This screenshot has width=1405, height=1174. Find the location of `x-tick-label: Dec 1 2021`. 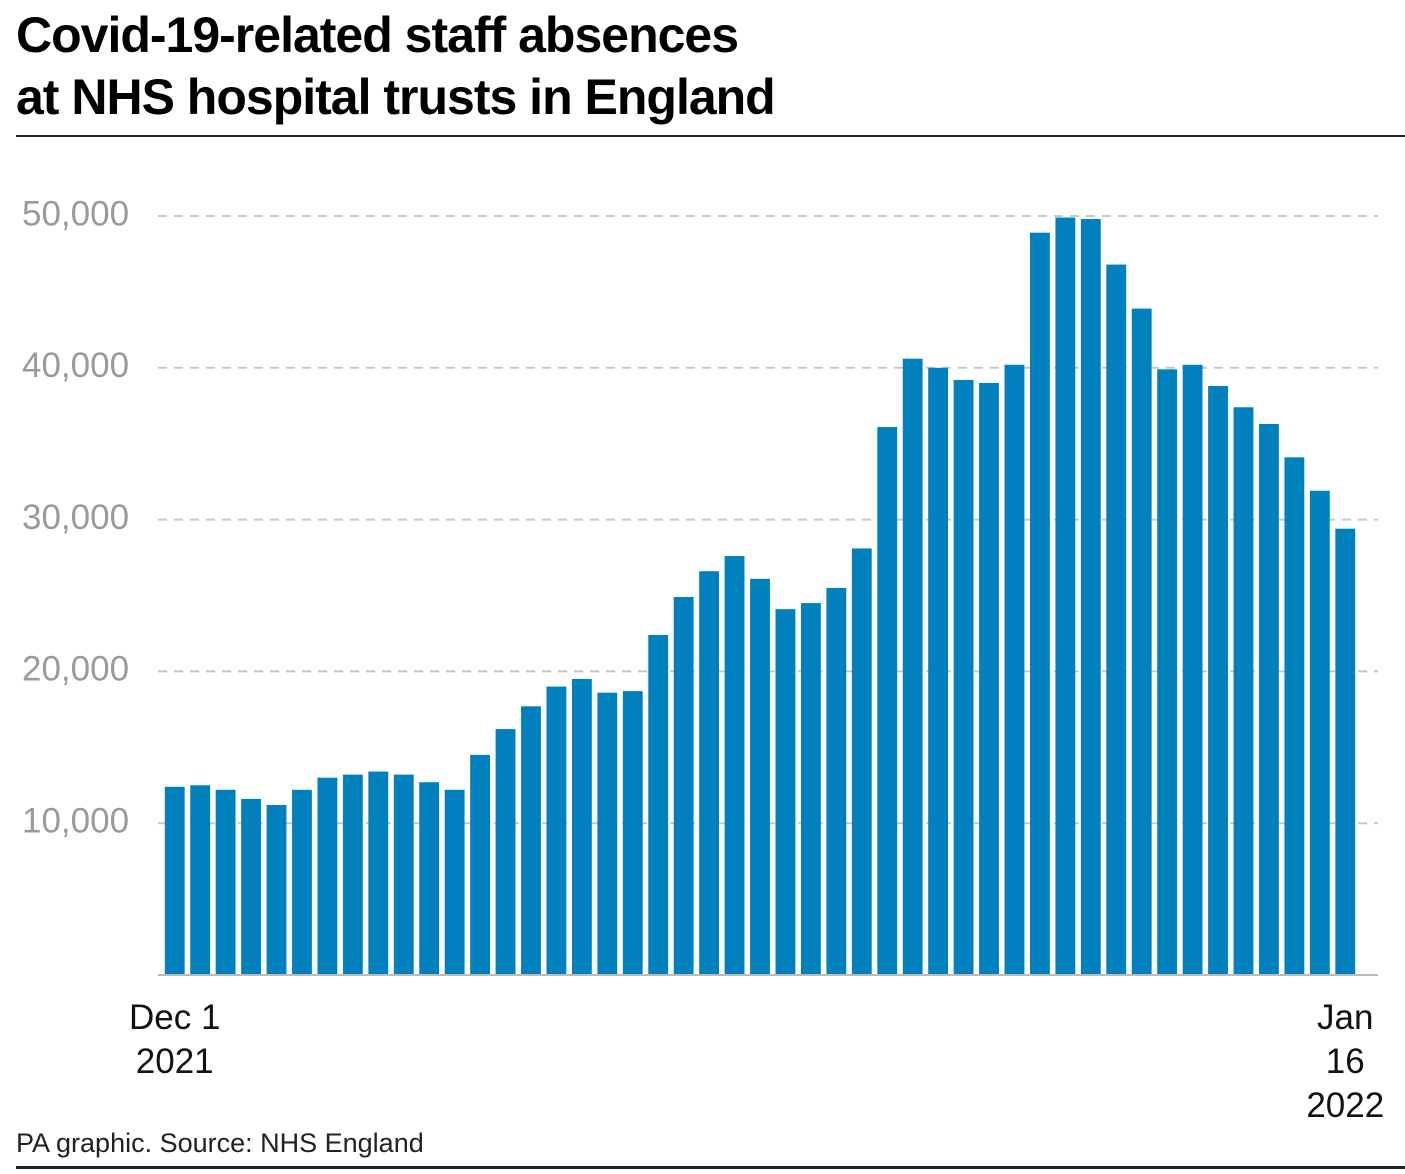

x-tick-label: Dec 1 2021 is located at coordinates (175, 1039).